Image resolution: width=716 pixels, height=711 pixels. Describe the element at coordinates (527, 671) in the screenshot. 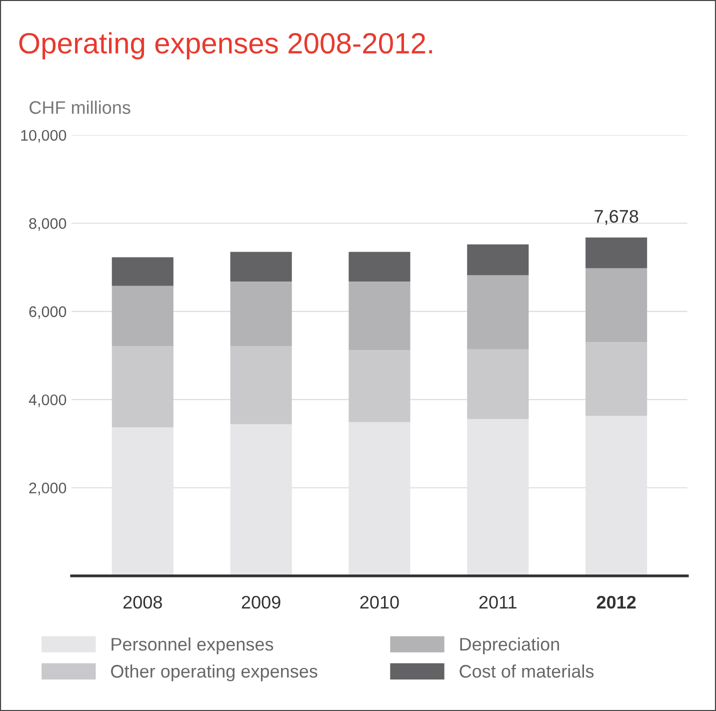

I see `legend-label: Cost of materials` at that location.